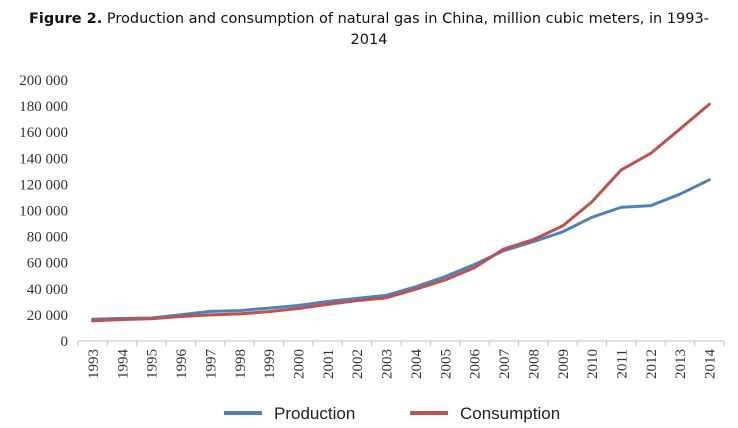 The height and width of the screenshot is (428, 738). What do you see at coordinates (66, 19) in the screenshot?
I see `figure-label: Figure 2.` at bounding box center [66, 19].